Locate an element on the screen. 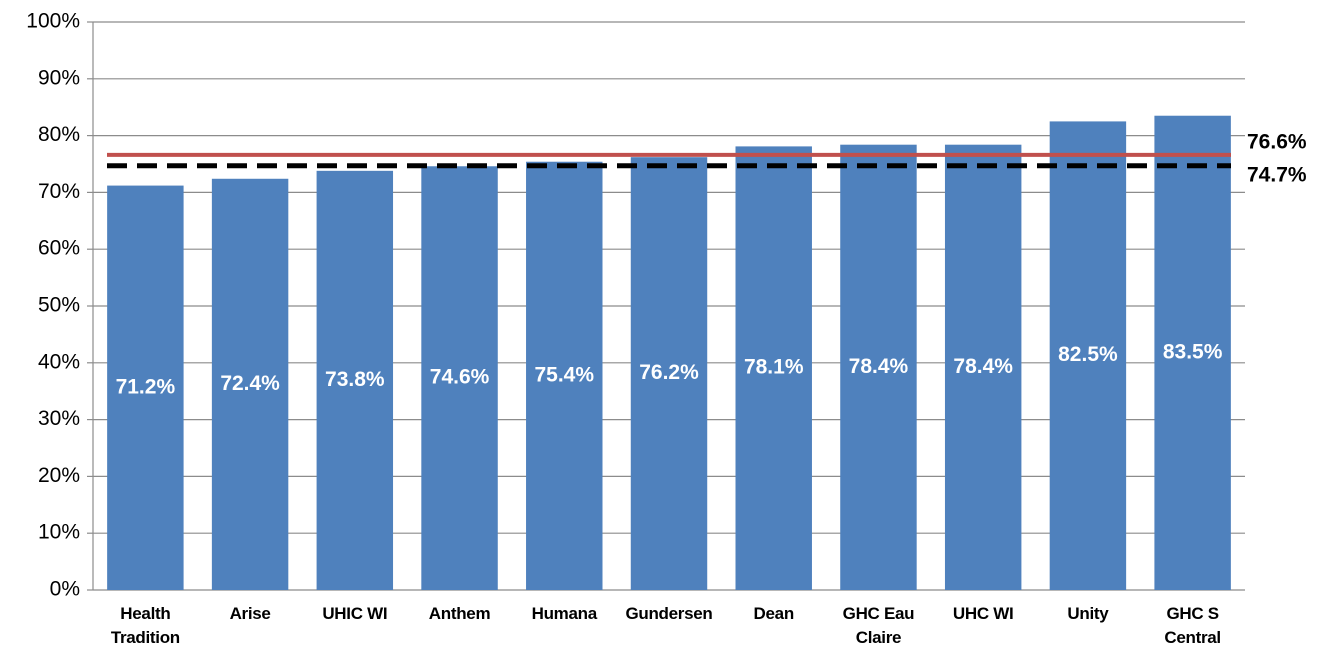 The image size is (1327, 656). y-tick-label: 70% is located at coordinates (59, 191).